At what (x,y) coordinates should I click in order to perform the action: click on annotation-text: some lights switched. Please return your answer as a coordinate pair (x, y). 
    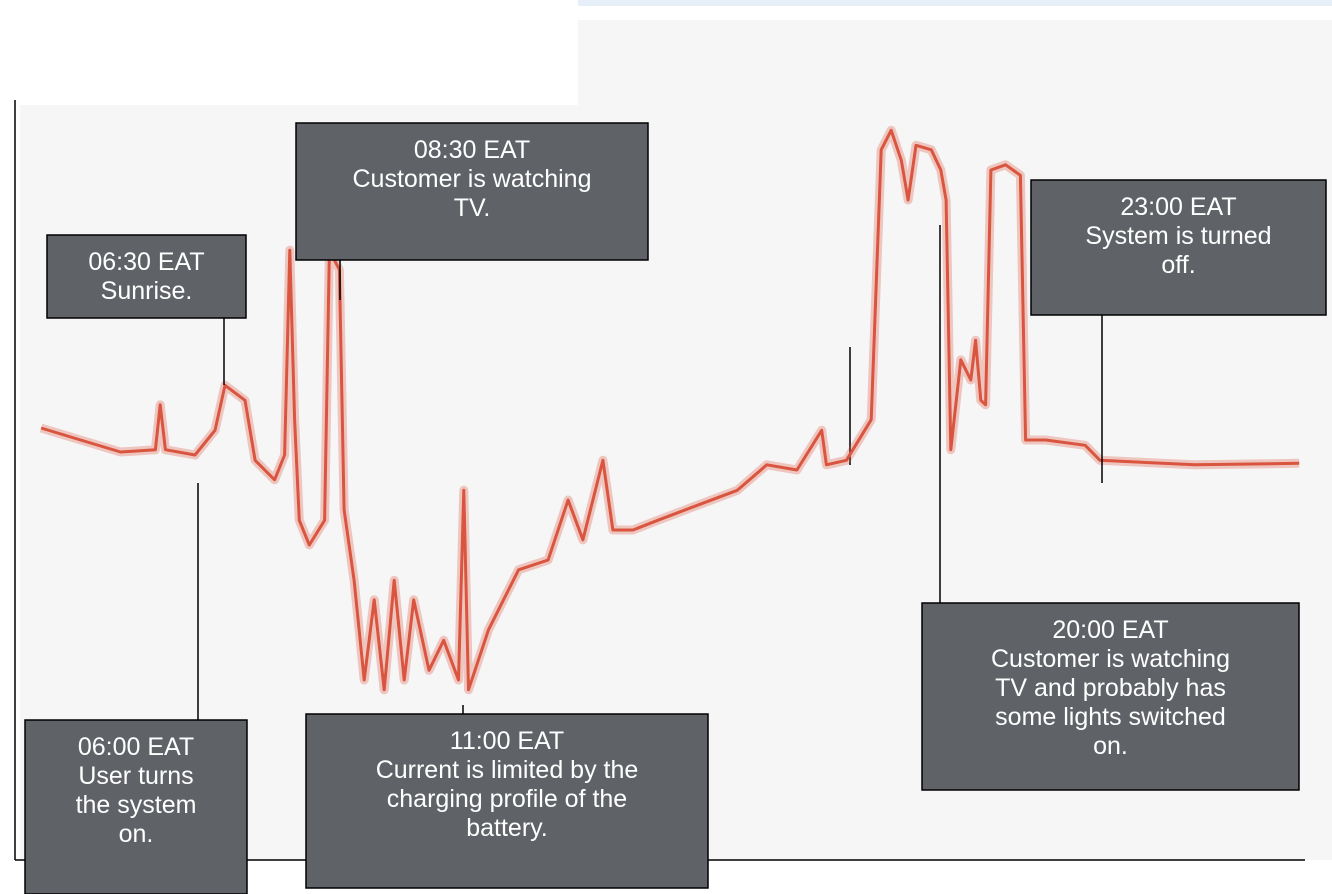
    Looking at the image, I should click on (1110, 717).